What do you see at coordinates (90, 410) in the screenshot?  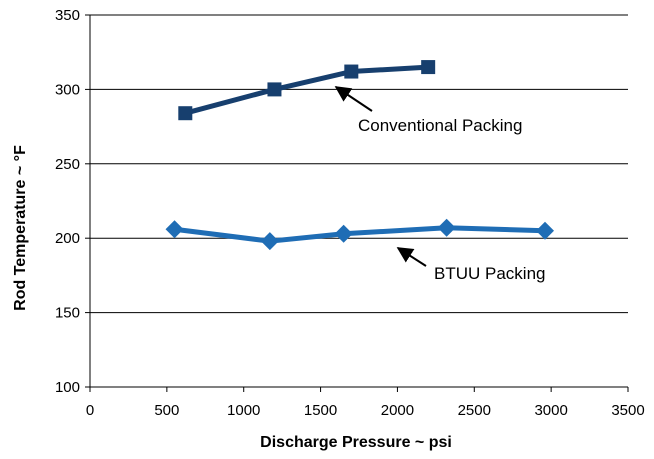 I see `x-tick-label-0: 0` at bounding box center [90, 410].